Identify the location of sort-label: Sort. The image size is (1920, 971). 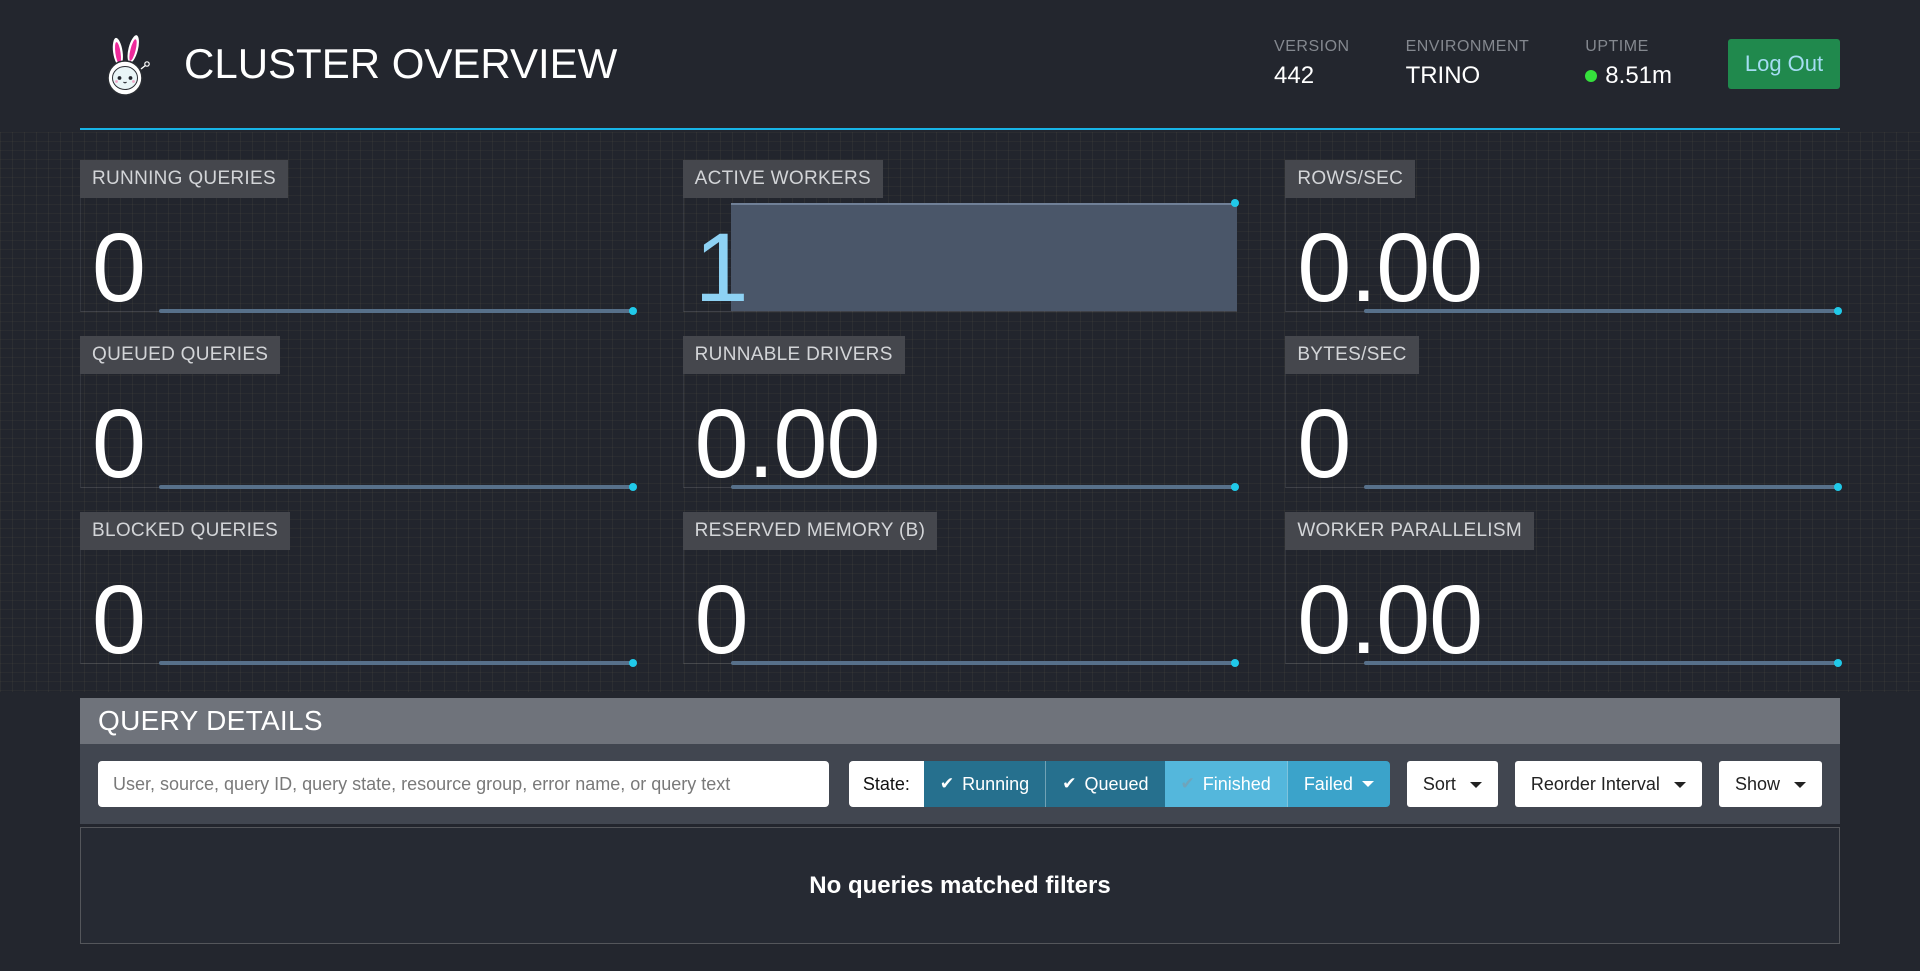
(1439, 783).